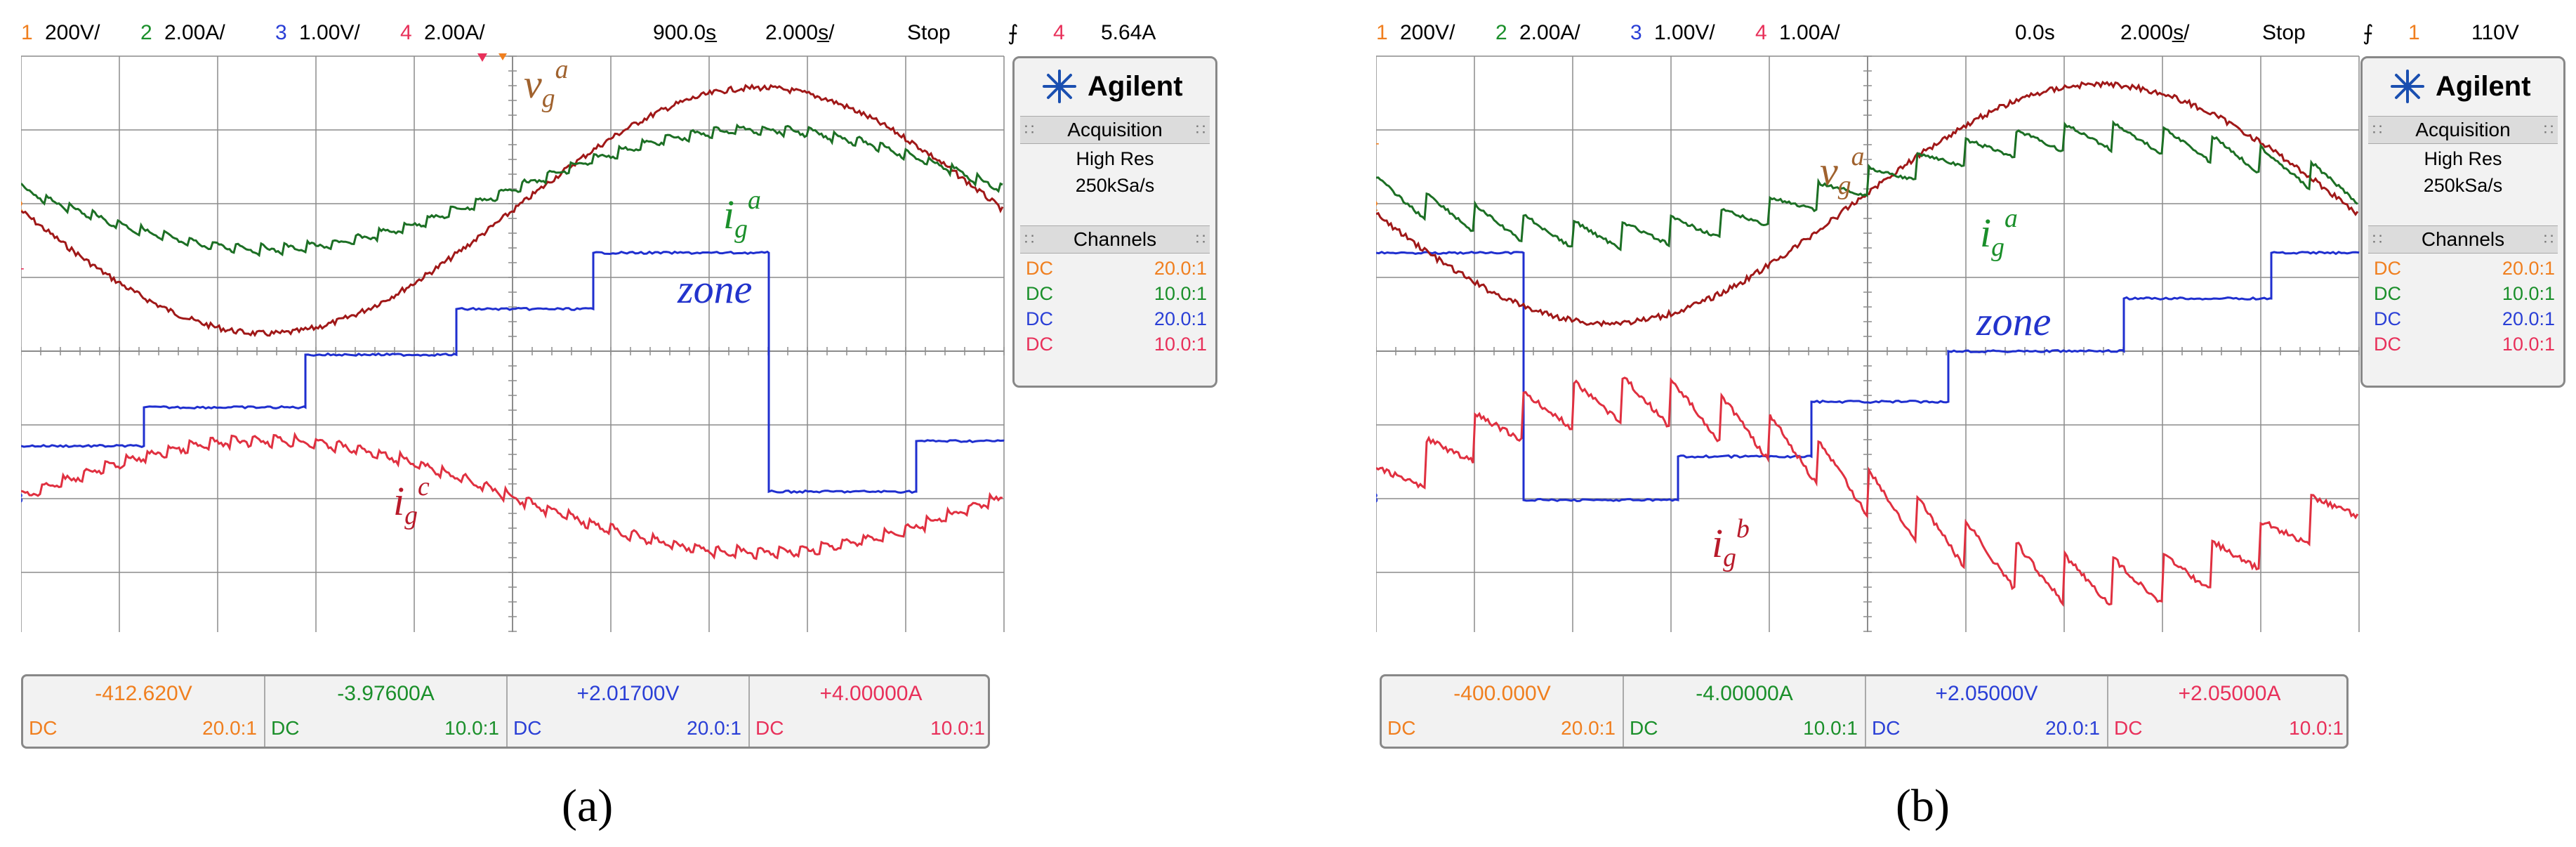 The width and height of the screenshot is (2576, 847). Describe the element at coordinates (1867, 185) in the screenshot. I see `ig-a-trace` at that location.